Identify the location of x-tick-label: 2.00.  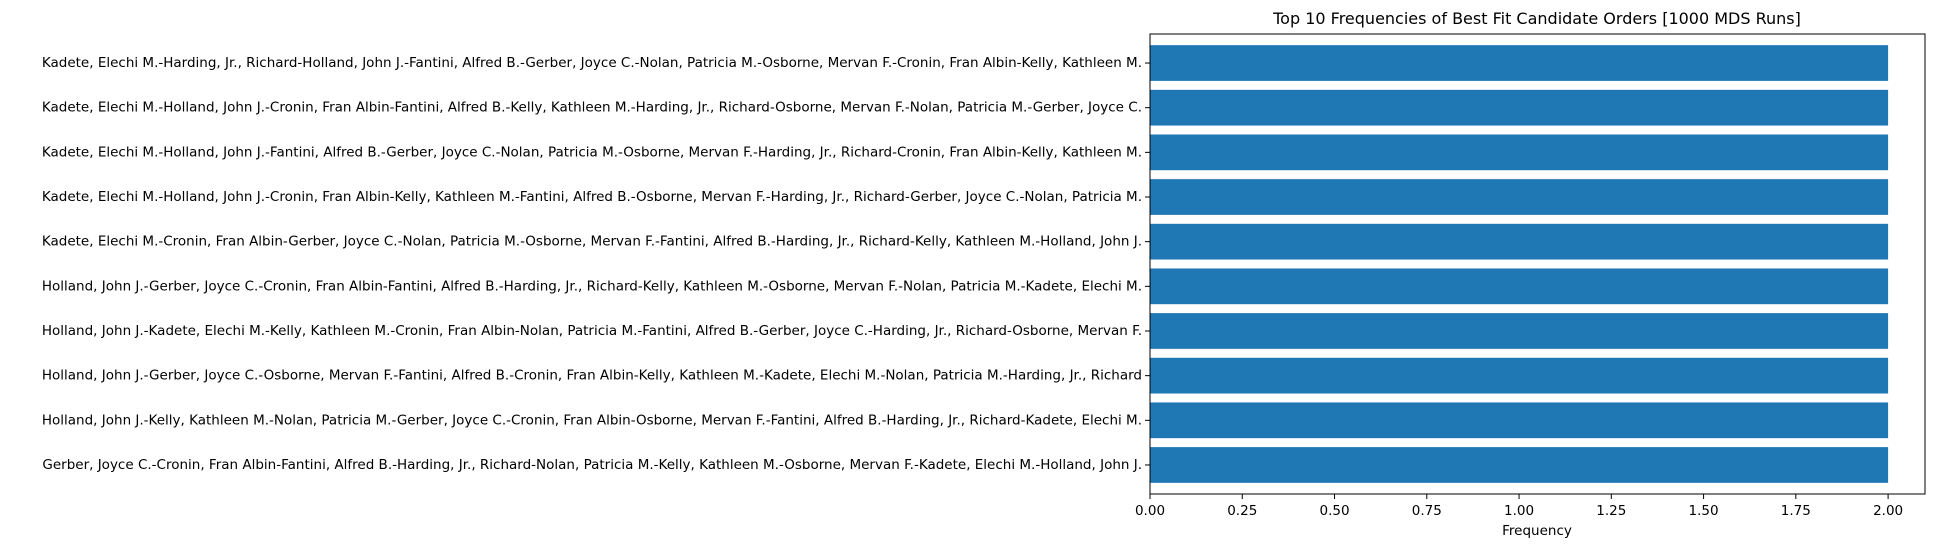
(1888, 511).